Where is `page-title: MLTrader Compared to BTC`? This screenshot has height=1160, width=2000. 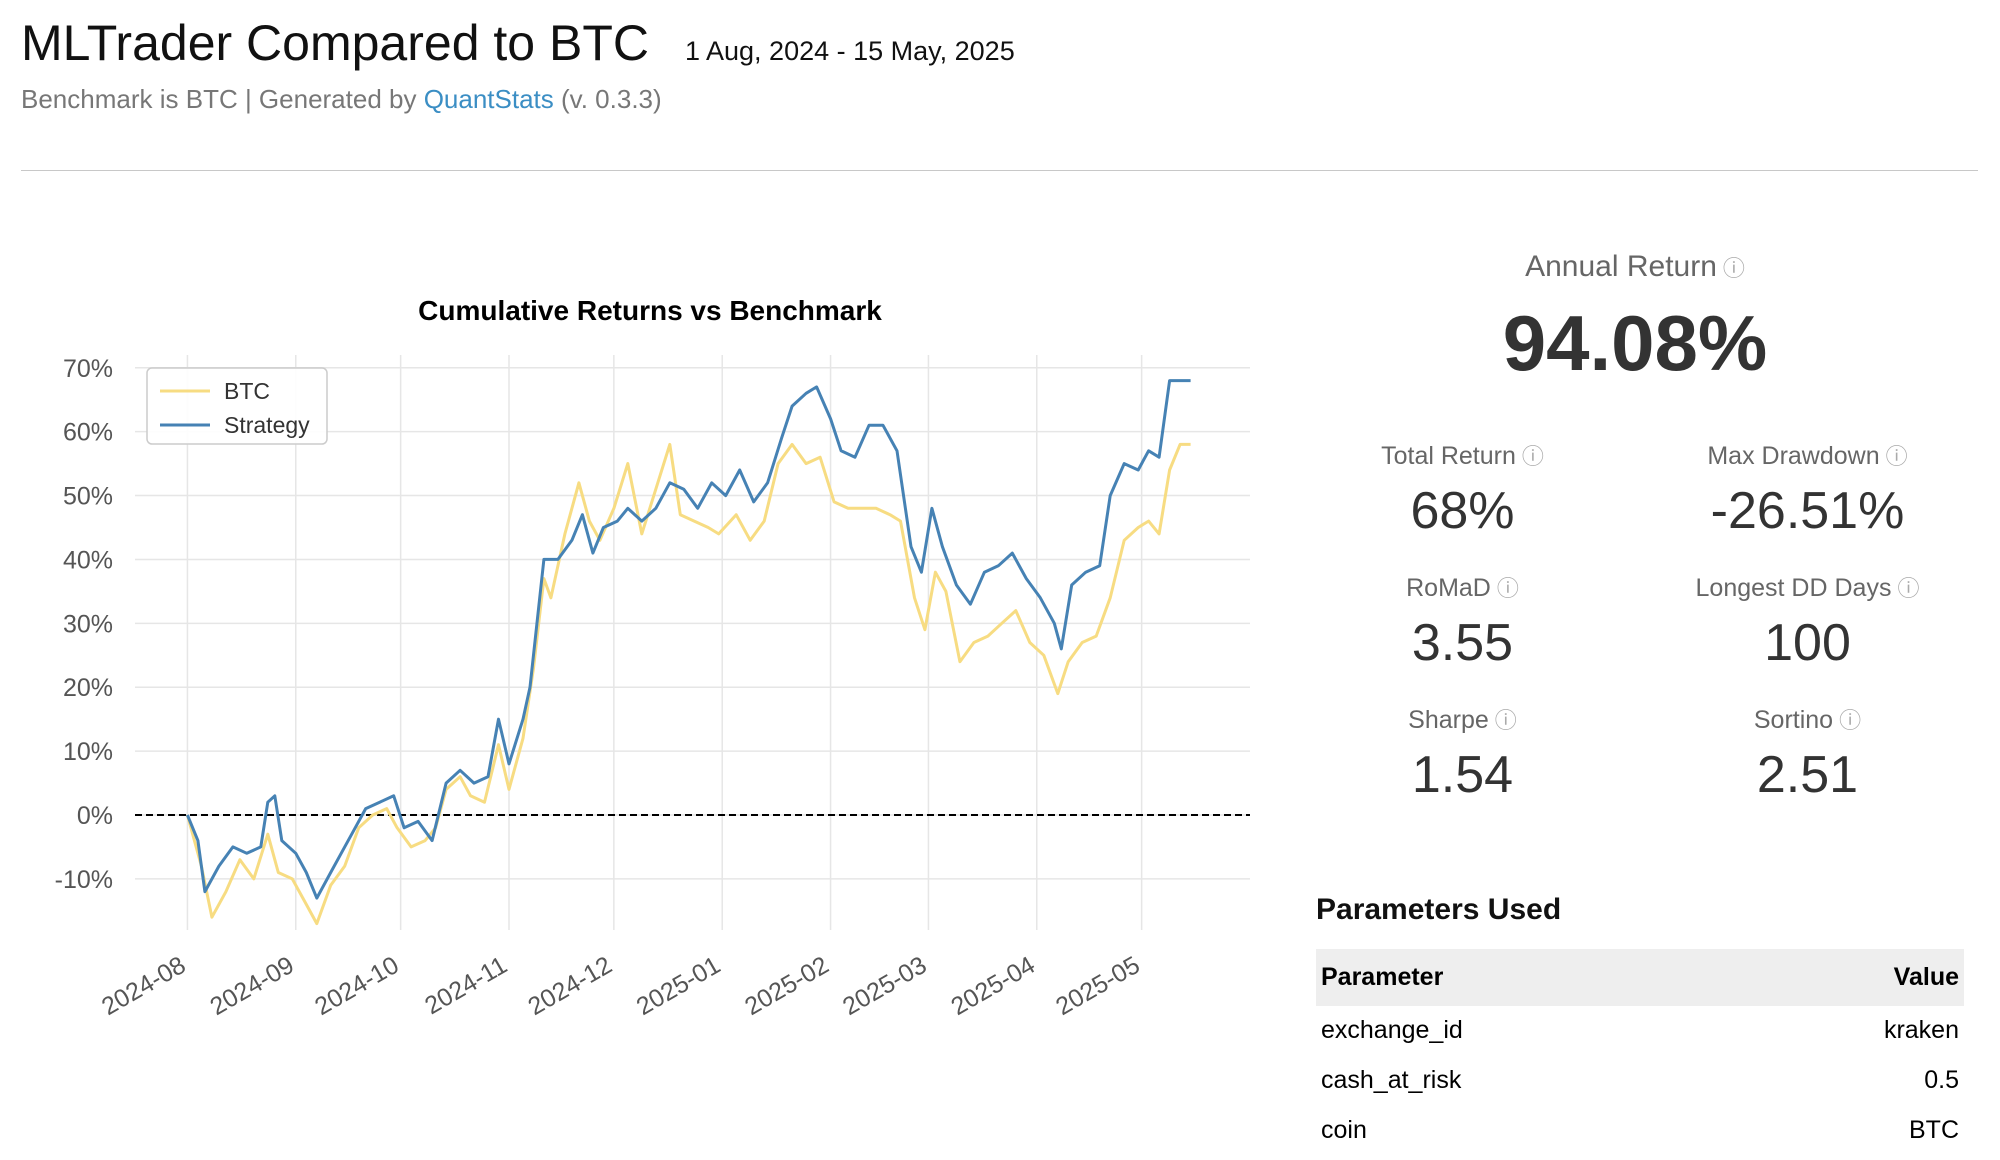 page-title: MLTrader Compared to BTC is located at coordinates (335, 43).